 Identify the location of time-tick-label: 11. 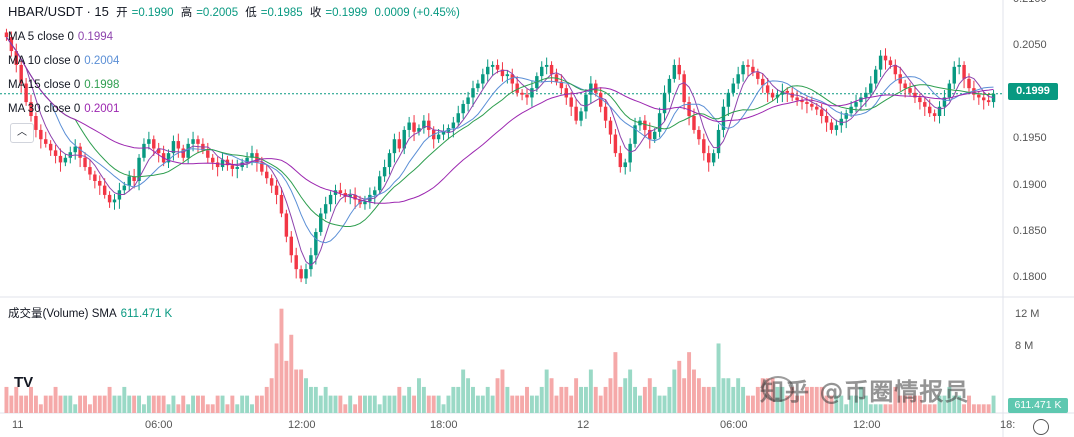
(18, 425).